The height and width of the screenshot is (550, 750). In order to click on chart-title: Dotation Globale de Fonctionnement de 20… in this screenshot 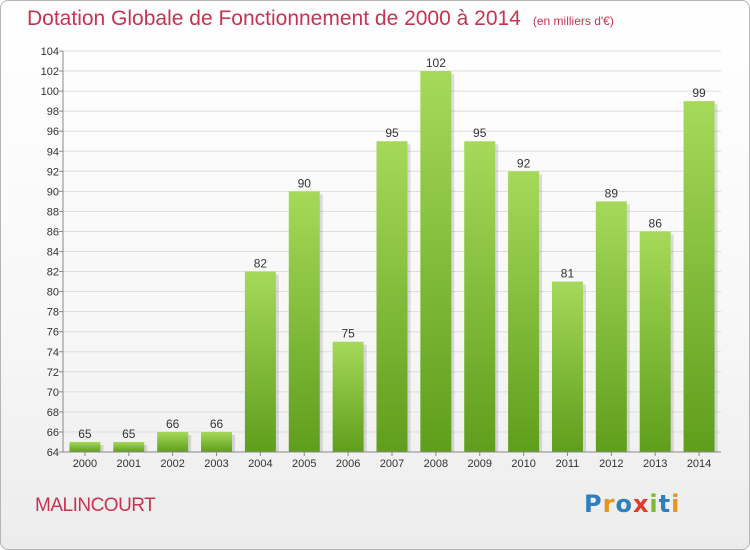, I will do `click(320, 19)`.